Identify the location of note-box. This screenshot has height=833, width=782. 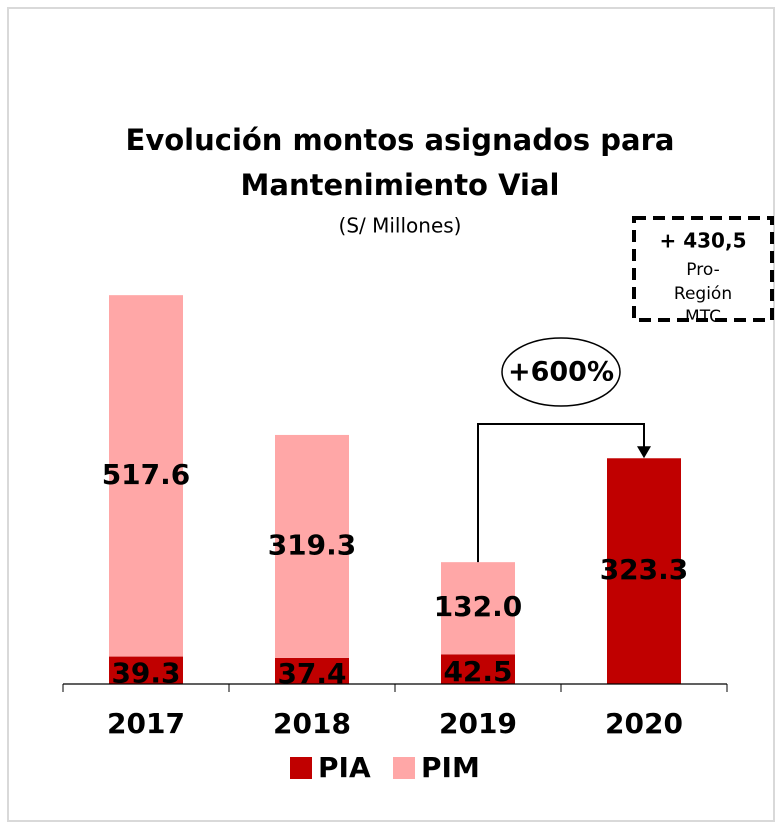
(703, 269).